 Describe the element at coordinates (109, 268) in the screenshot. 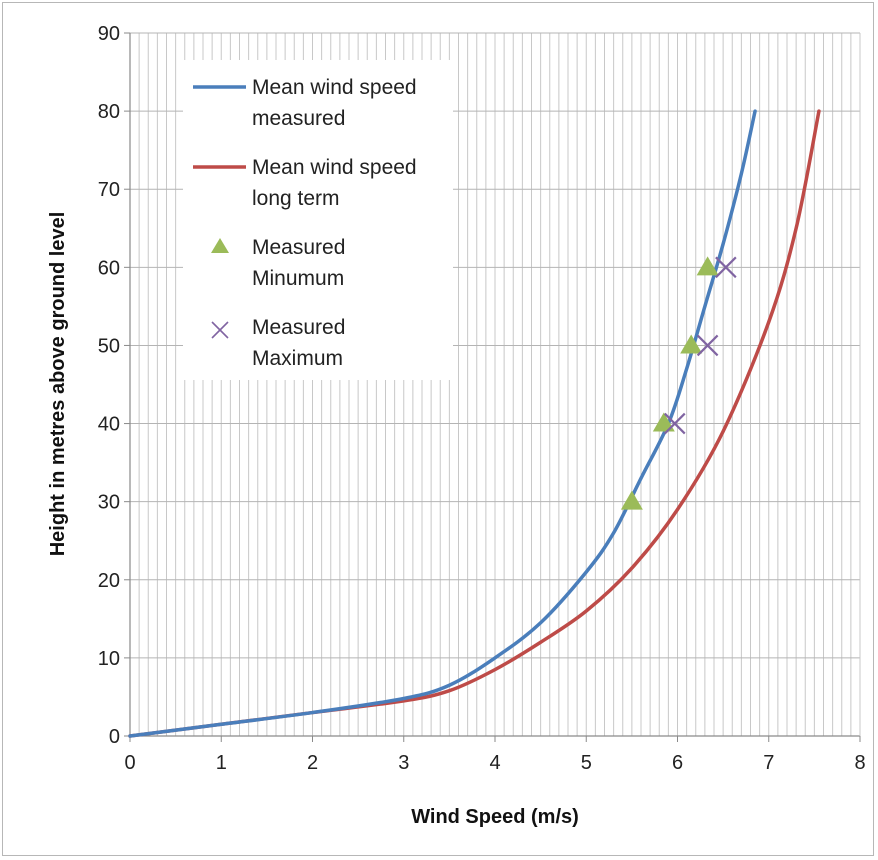

I see `y-tick-label: 60` at that location.